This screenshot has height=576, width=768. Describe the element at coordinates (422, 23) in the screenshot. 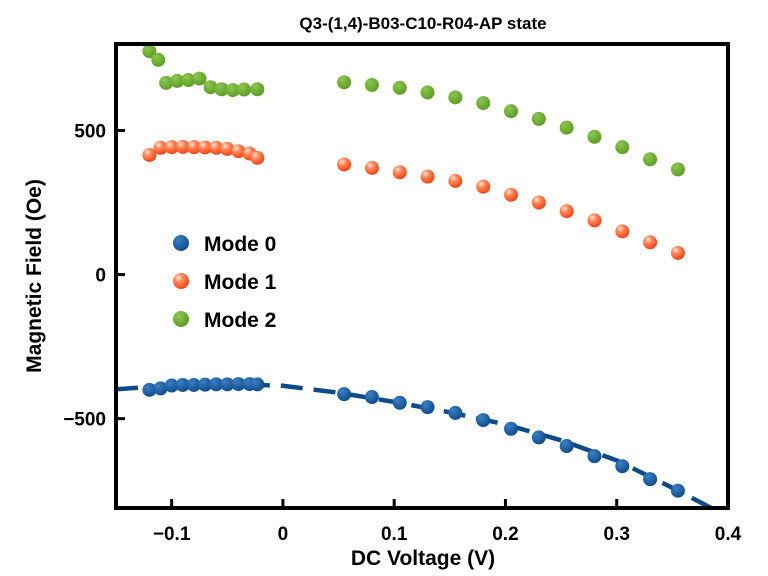

I see `chart-title: Q3-(1,4)-B03-C10-R04-AP state` at that location.